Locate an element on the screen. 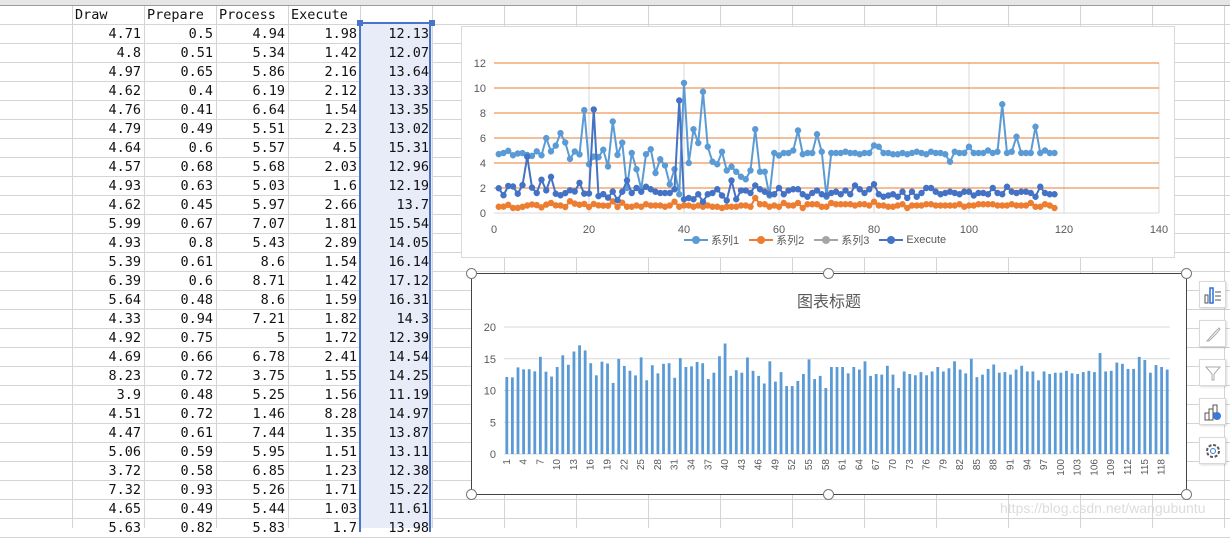 The width and height of the screenshot is (1230, 538). table-cell: 4.79 is located at coordinates (124, 129).